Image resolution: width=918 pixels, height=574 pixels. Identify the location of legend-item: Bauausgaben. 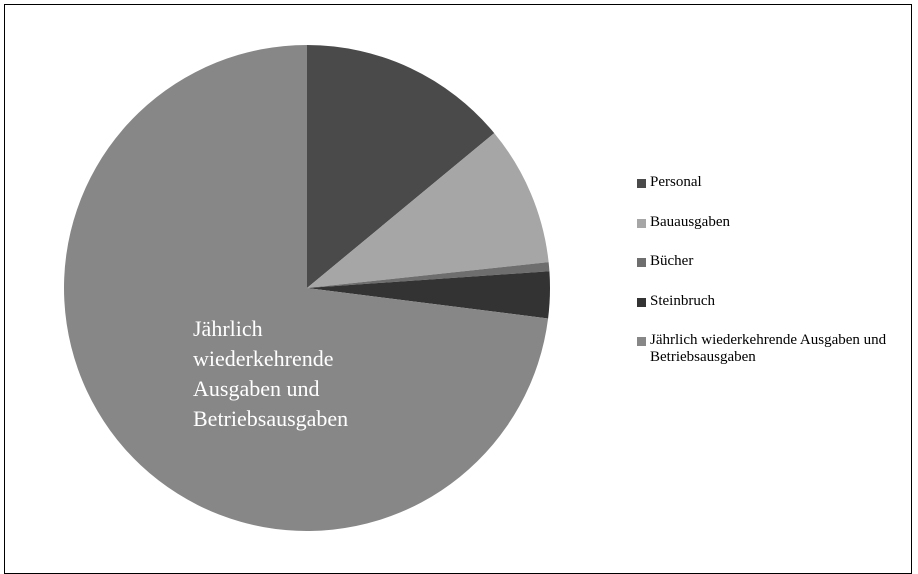
(772, 234).